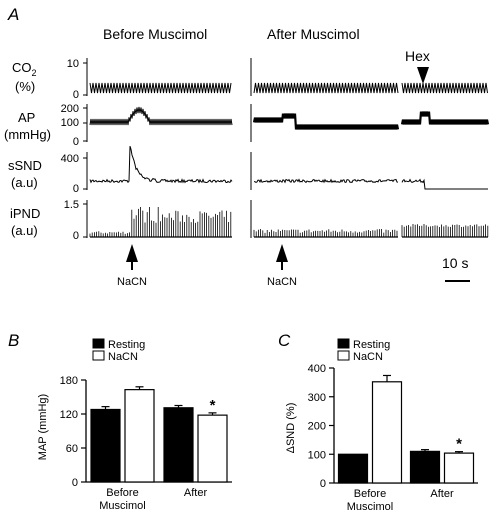 This screenshot has height=517, width=496. What do you see at coordinates (444, 184) in the screenshot?
I see `ssnd-trace-hex` at bounding box center [444, 184].